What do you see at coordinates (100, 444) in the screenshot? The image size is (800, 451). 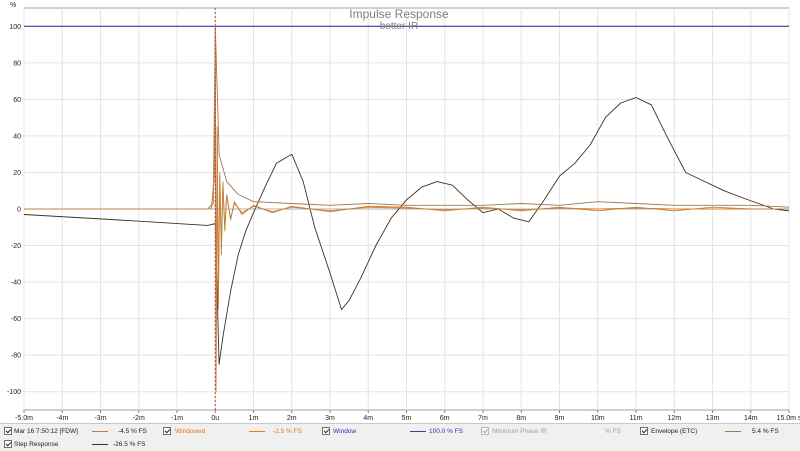 I see `legend-swatch-step-response` at bounding box center [100, 444].